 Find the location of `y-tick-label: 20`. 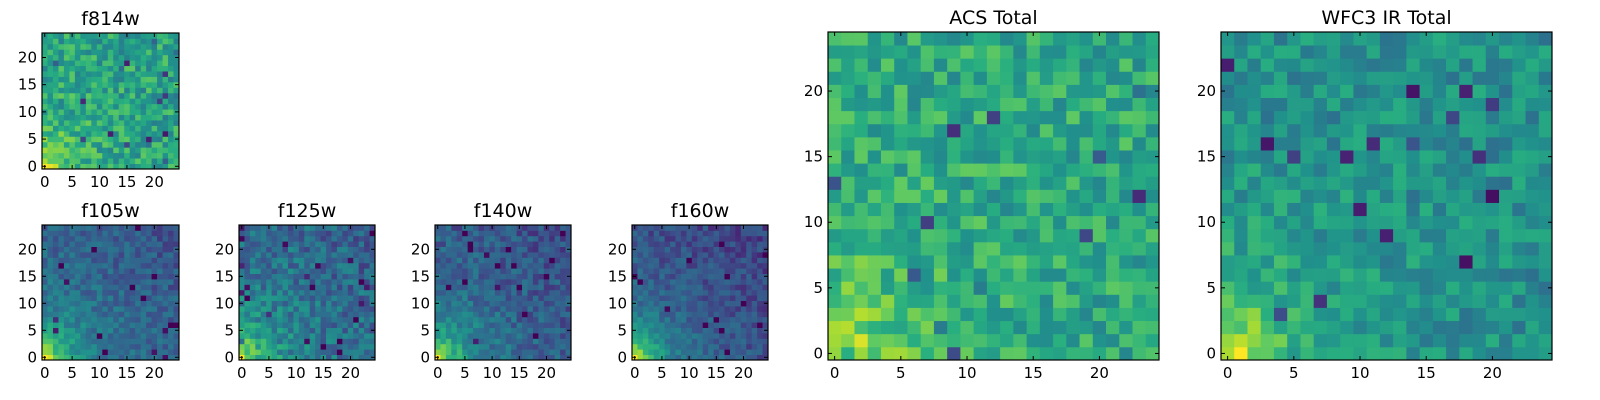

y-tick-label: 20 is located at coordinates (420, 249).